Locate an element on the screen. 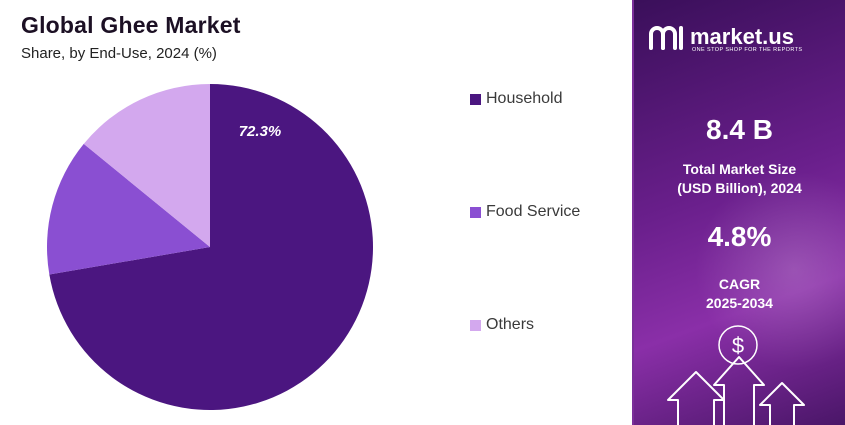  brand-name: market.us is located at coordinates (742, 36).